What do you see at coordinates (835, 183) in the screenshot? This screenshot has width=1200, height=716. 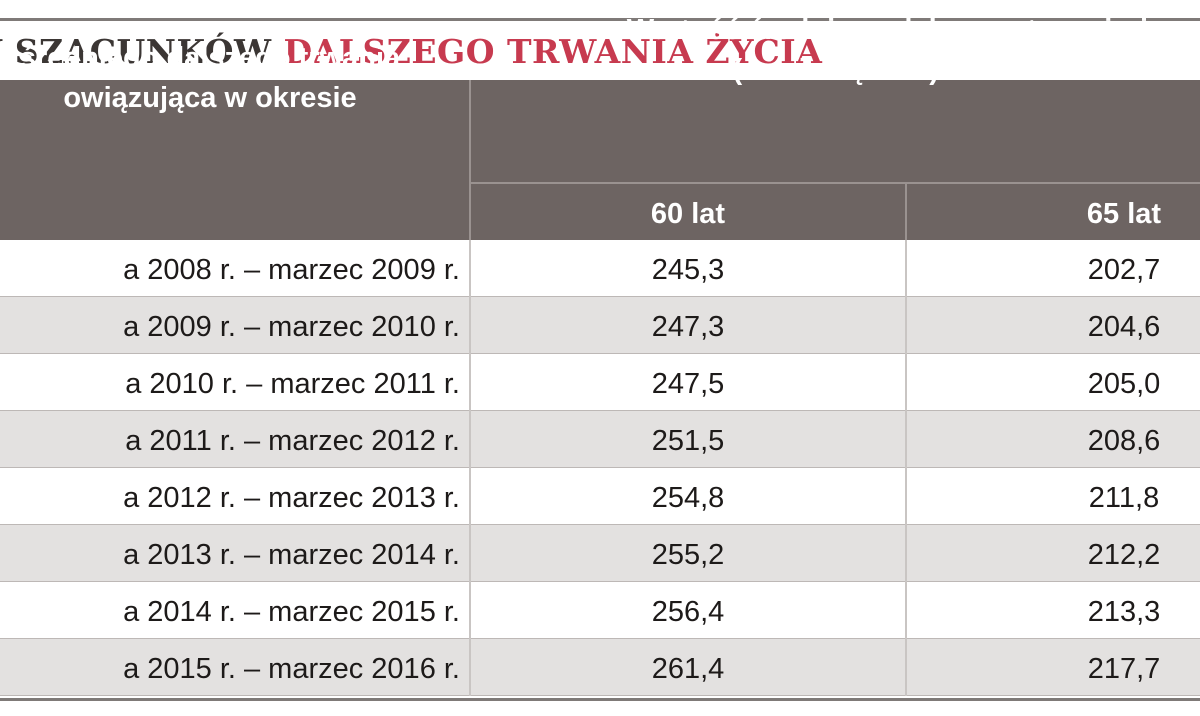 I see `header-divider-horizontal` at bounding box center [835, 183].